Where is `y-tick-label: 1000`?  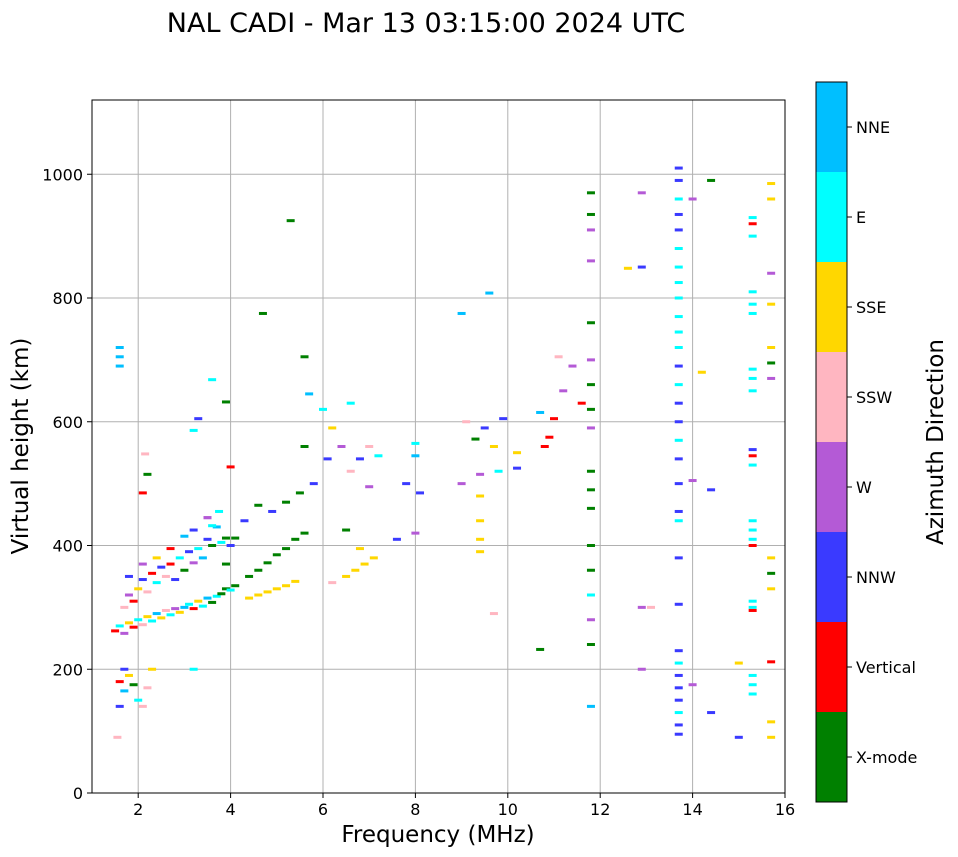 y-tick-label: 1000 is located at coordinates (62, 174).